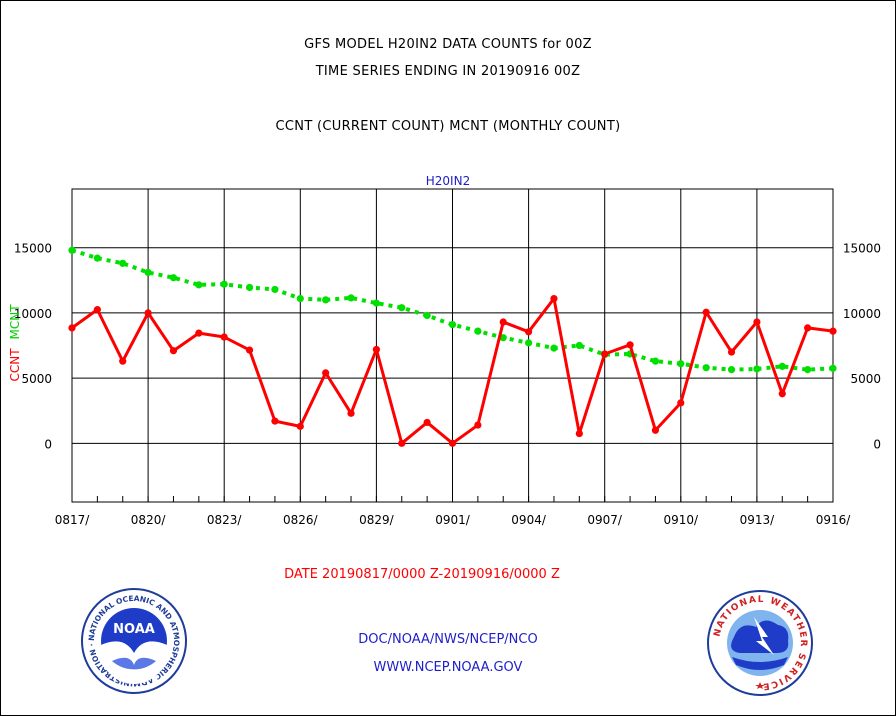  Describe the element at coordinates (134, 629) in the screenshot. I see `noaa-logo-text: NOAA` at that location.